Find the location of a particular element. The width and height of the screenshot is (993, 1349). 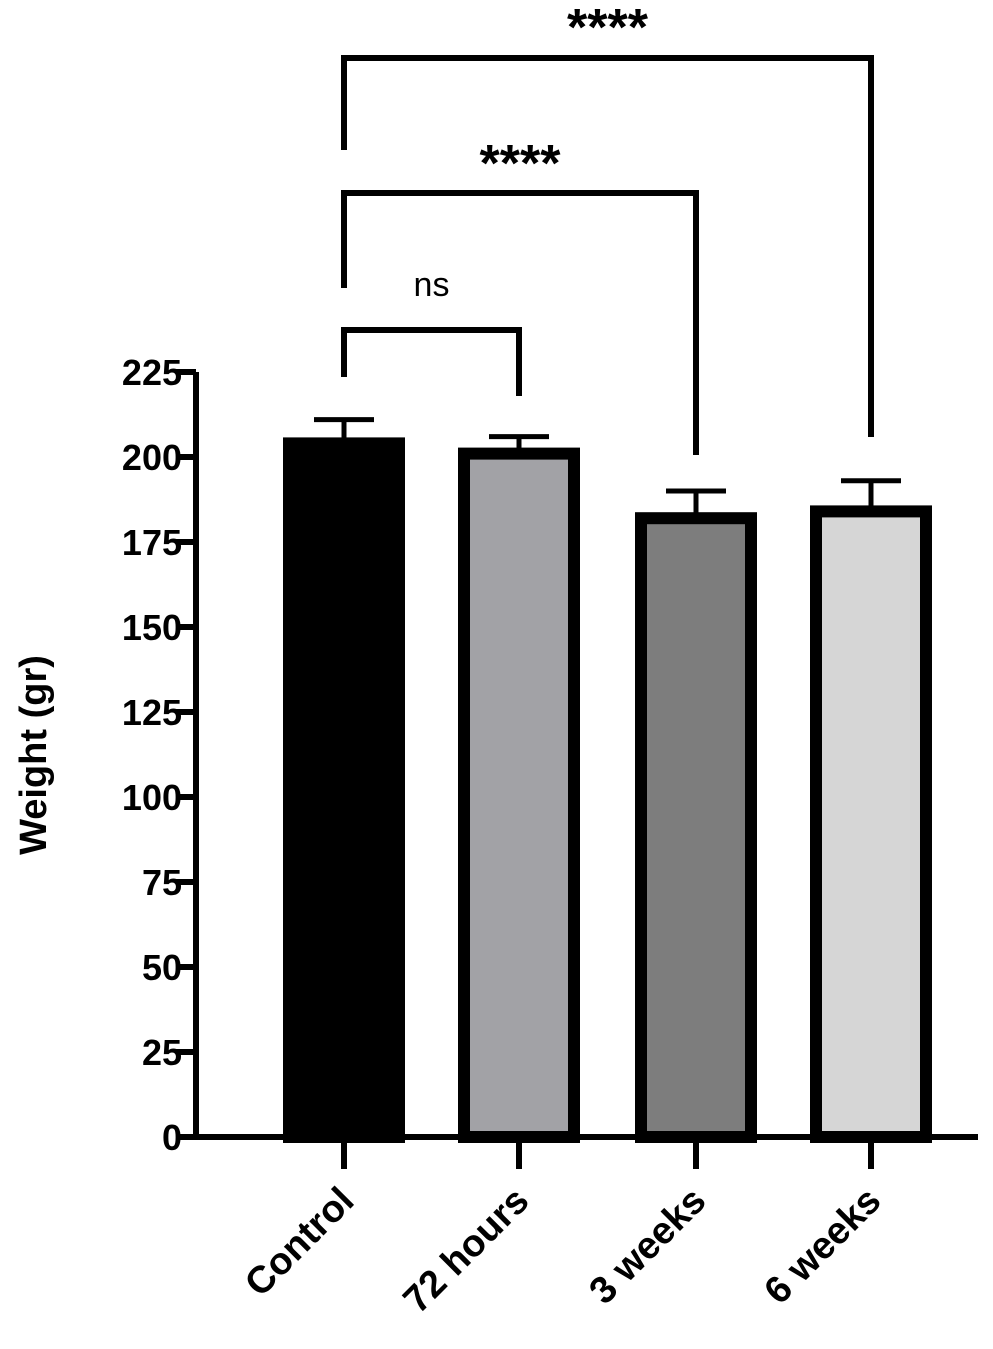

y-tick-label: 150 is located at coordinates (152, 627).